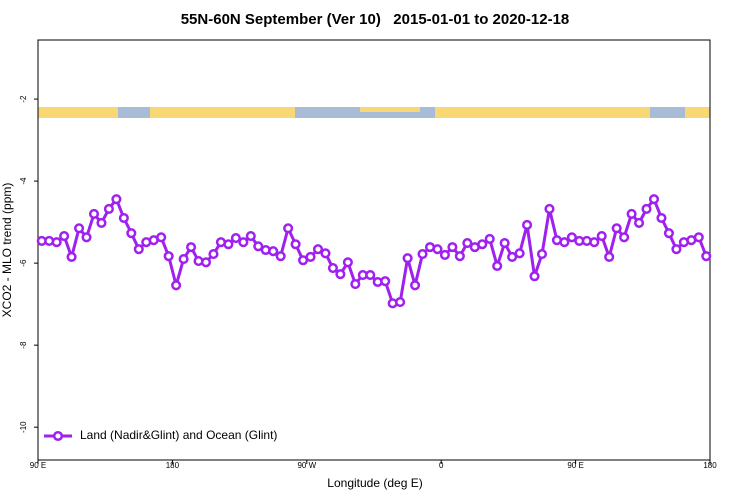 The image size is (750, 500). Describe the element at coordinates (23, 181) in the screenshot. I see `y-tick-label: -4` at that location.